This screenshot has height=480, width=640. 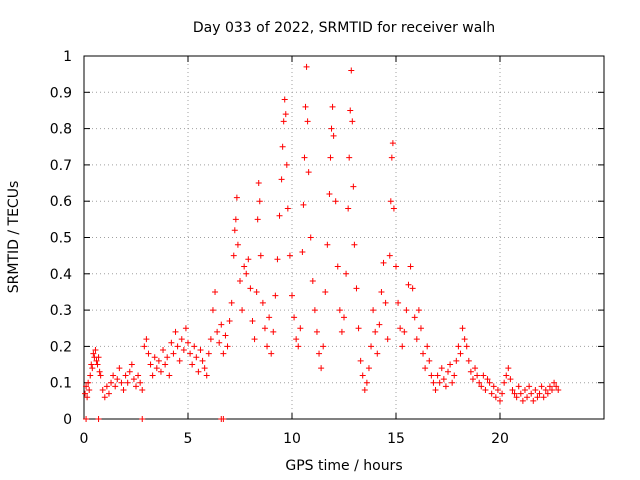 What do you see at coordinates (188, 439) in the screenshot?
I see `x-tick-label: 5` at bounding box center [188, 439].